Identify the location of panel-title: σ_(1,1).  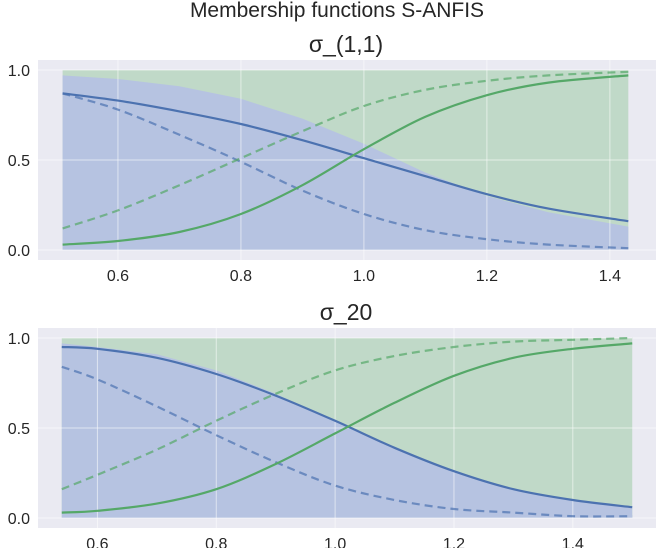
(346, 44).